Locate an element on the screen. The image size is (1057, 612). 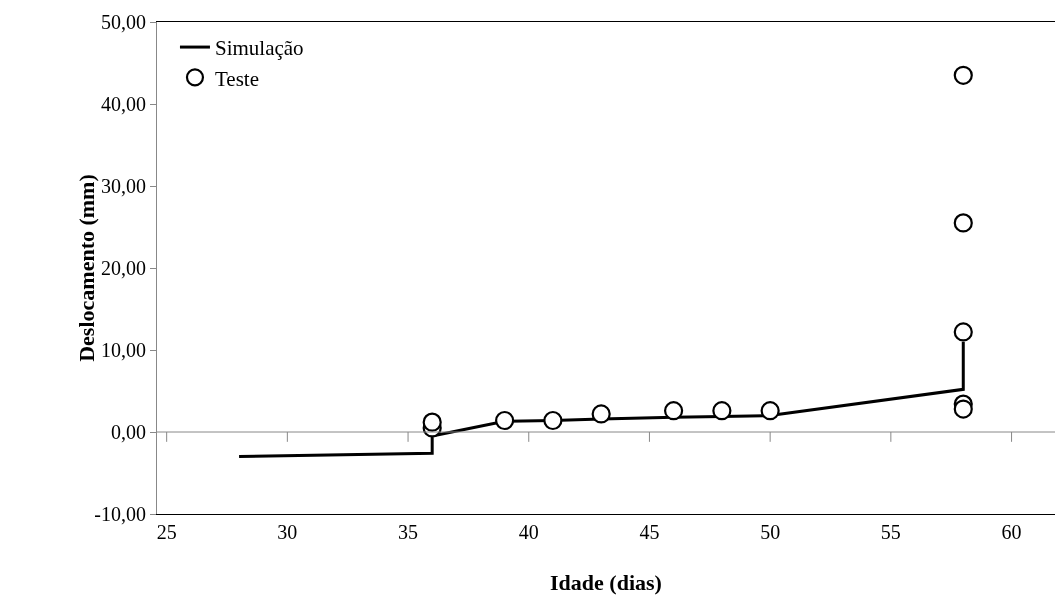
x-tick-label: 35 is located at coordinates (408, 532).